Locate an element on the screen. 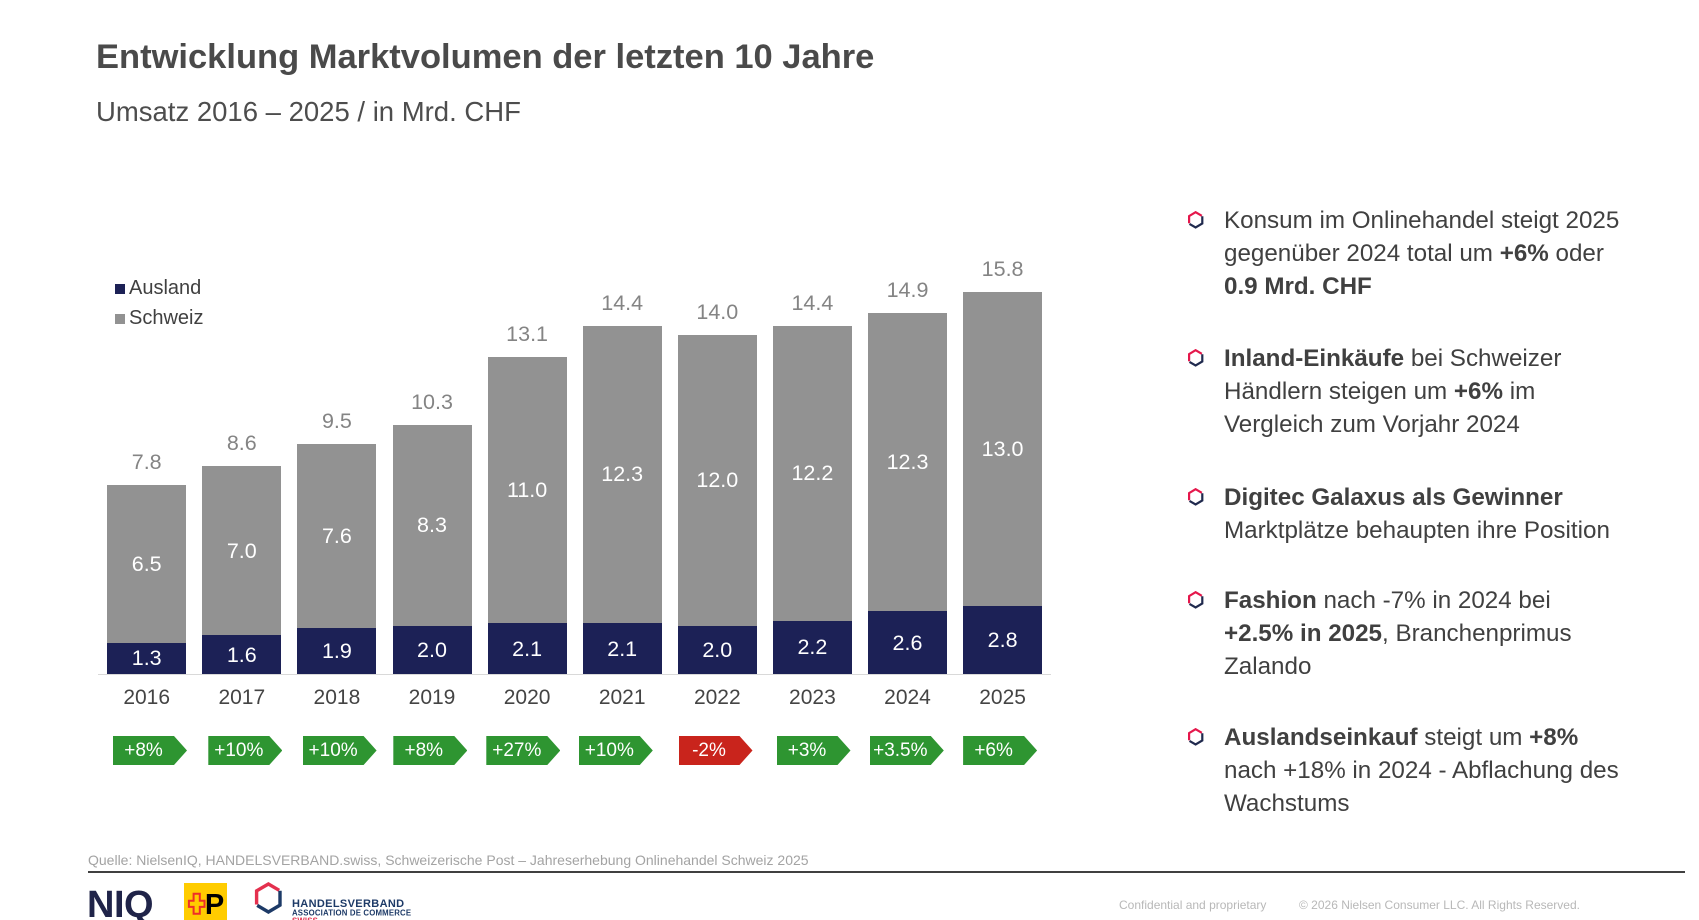 The width and height of the screenshot is (1699, 920). svg-text: SWISS is located at coordinates (305, 918).